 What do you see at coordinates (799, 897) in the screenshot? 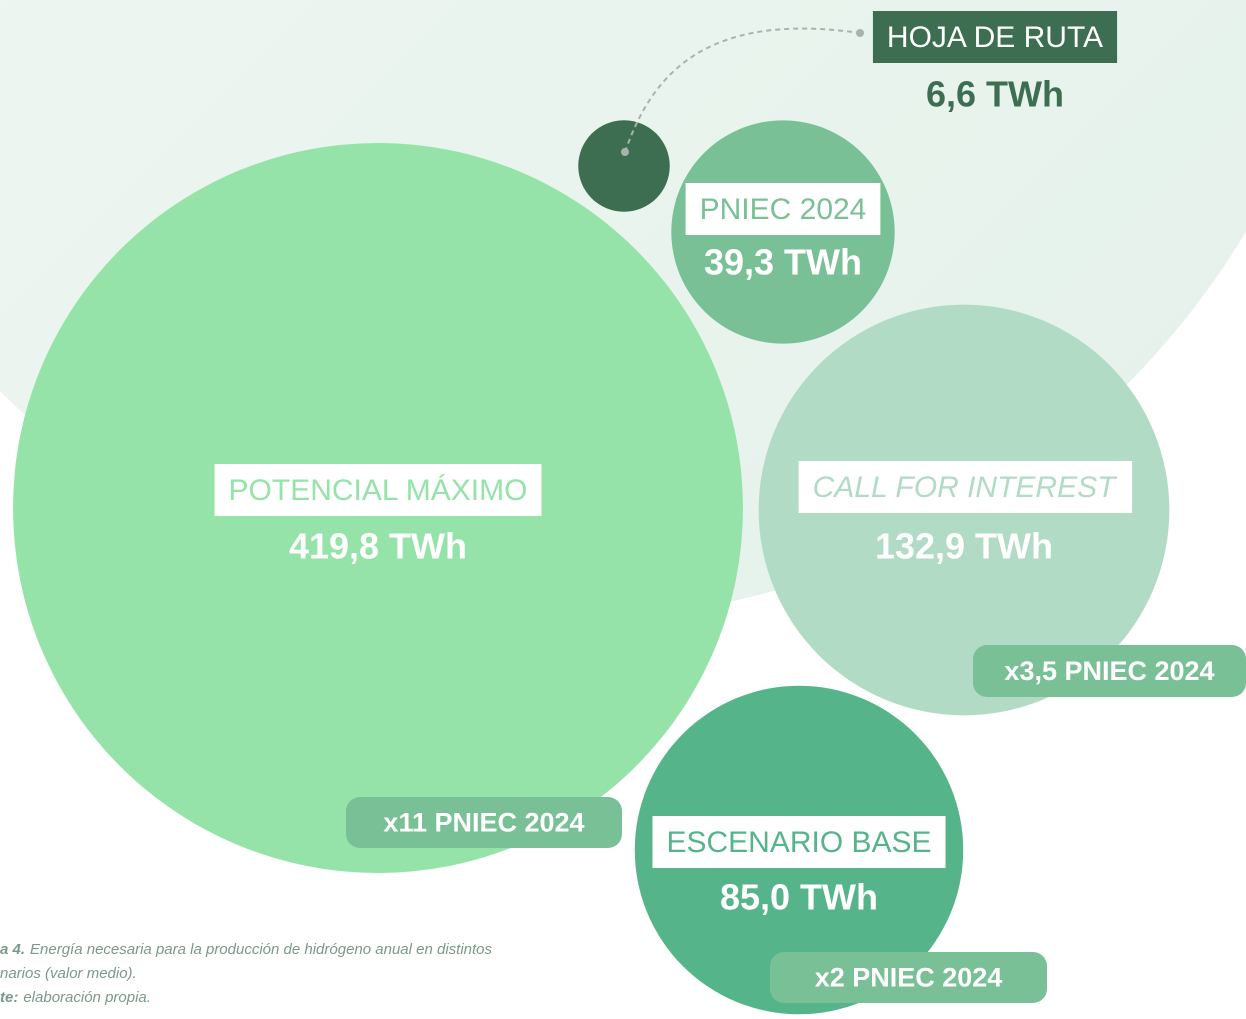
I see `value-label: 85,0 TWh` at bounding box center [799, 897].